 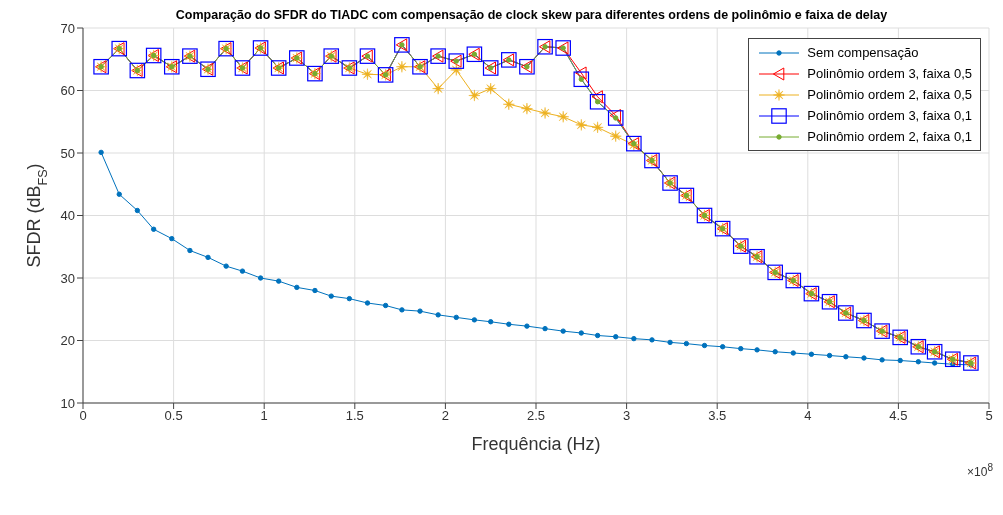 What do you see at coordinates (536, 416) in the screenshot?
I see `x-tick-label: 2.5` at bounding box center [536, 416].